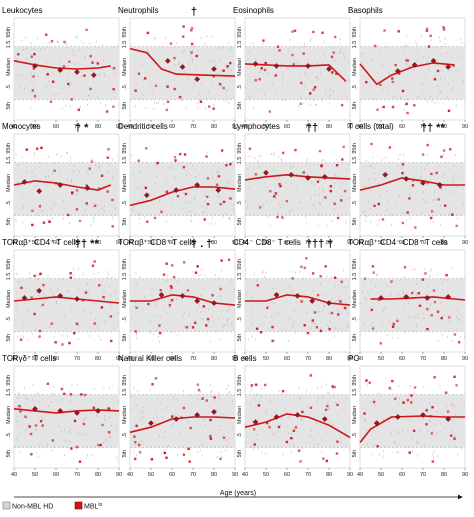  I want to click on x-tick-label: 40, so click(14, 127).